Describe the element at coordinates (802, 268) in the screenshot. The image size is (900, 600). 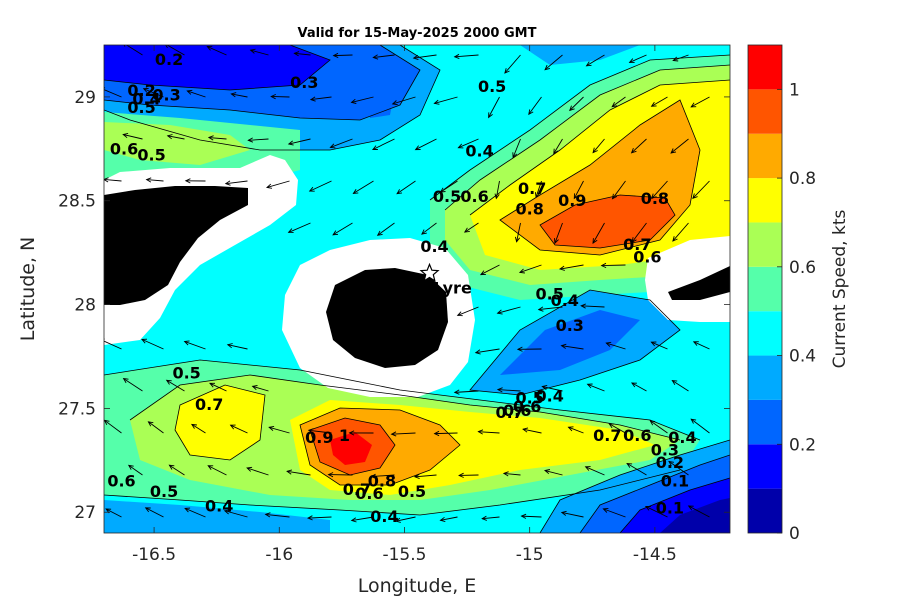
I see `colorbar-tick-label: 0.6` at that location.